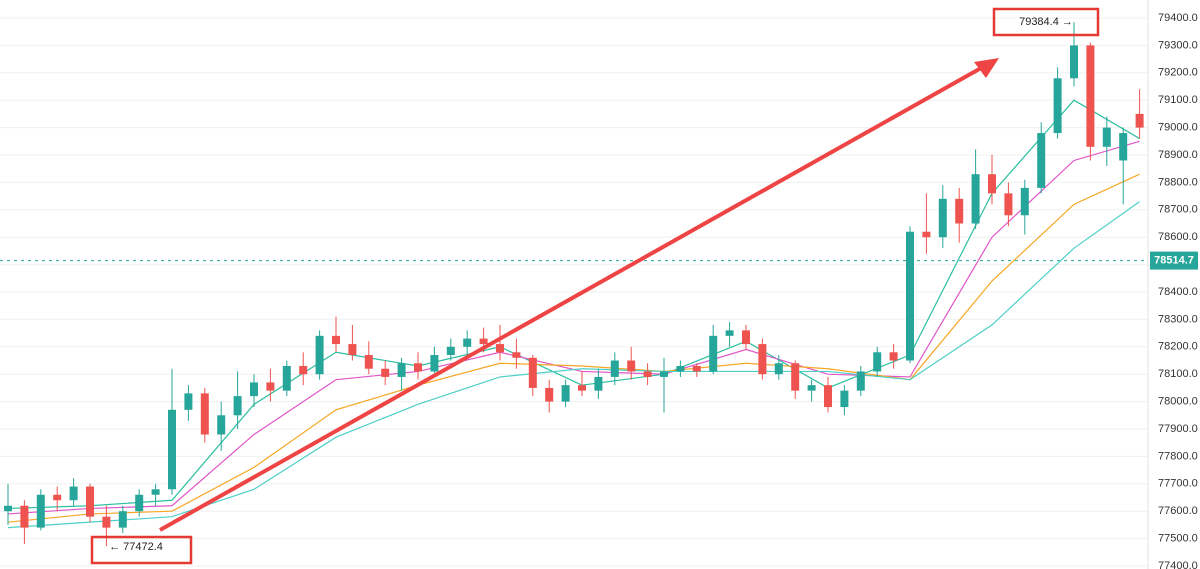 The image size is (1200, 569). Describe the element at coordinates (1178, 292) in the screenshot. I see `y-tick-label: 78400.0` at that location.